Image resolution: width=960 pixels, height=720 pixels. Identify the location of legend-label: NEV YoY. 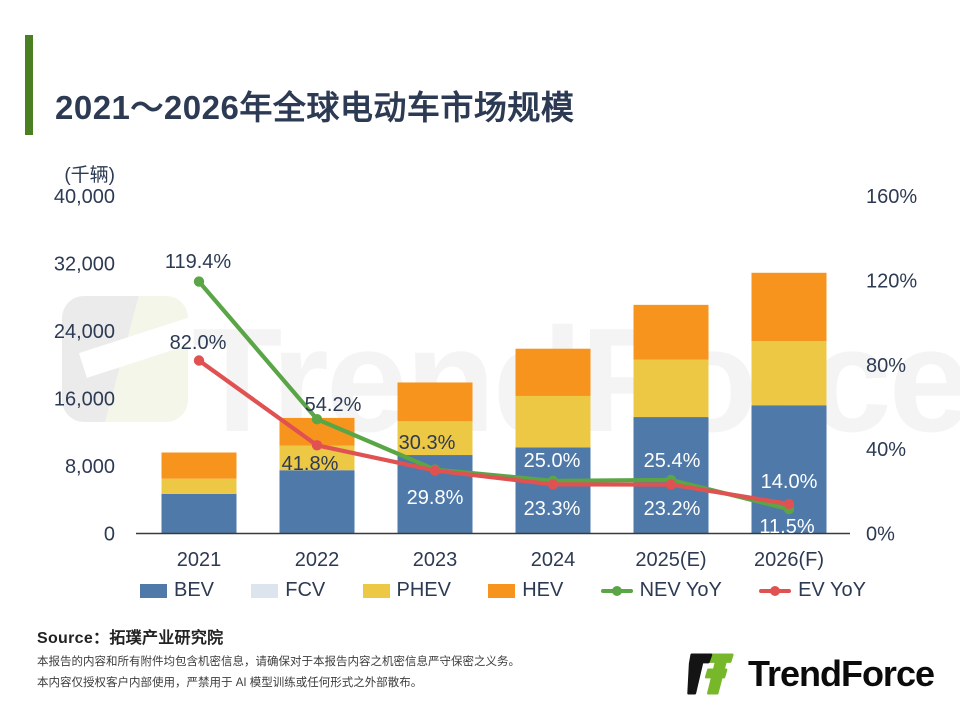
(680, 590).